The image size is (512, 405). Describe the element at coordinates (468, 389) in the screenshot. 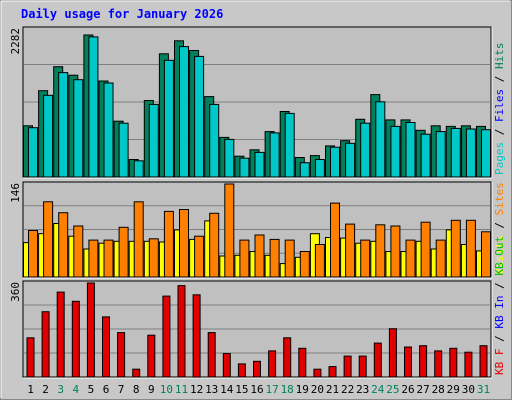

I see `day-label-30: 30` at that location.